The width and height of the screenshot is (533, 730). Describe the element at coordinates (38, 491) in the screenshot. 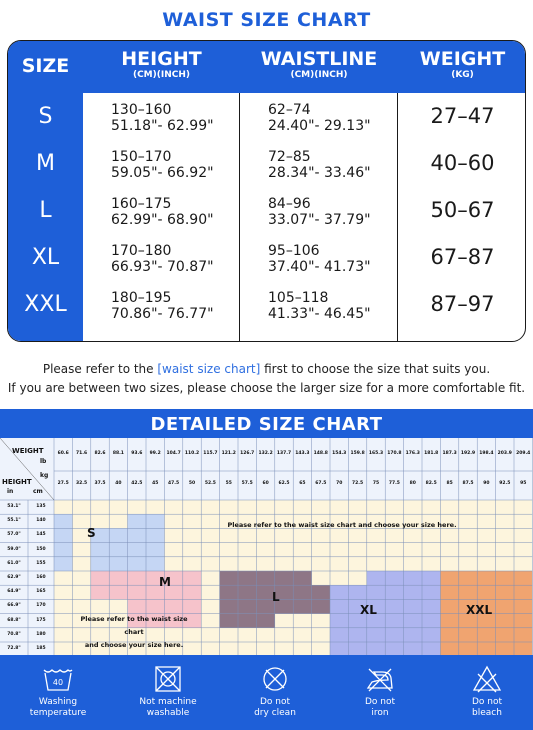

I see `cm-label: cm` at that location.